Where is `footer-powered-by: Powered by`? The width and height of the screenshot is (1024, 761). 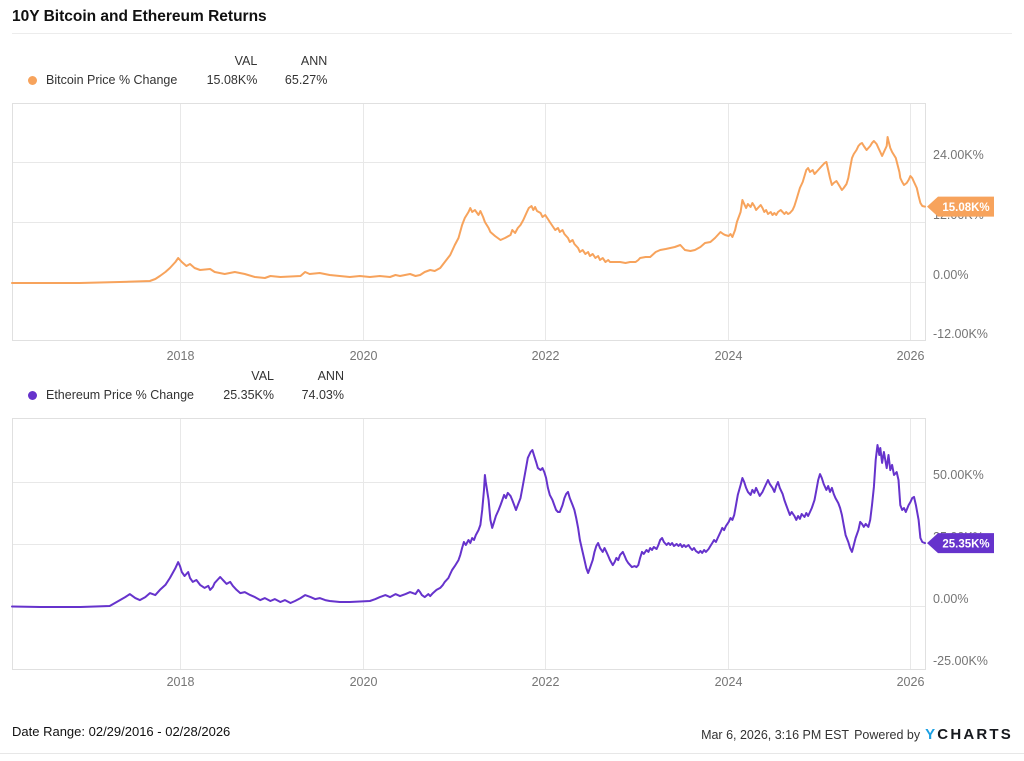
footer-powered-by: Powered by is located at coordinates (887, 734).